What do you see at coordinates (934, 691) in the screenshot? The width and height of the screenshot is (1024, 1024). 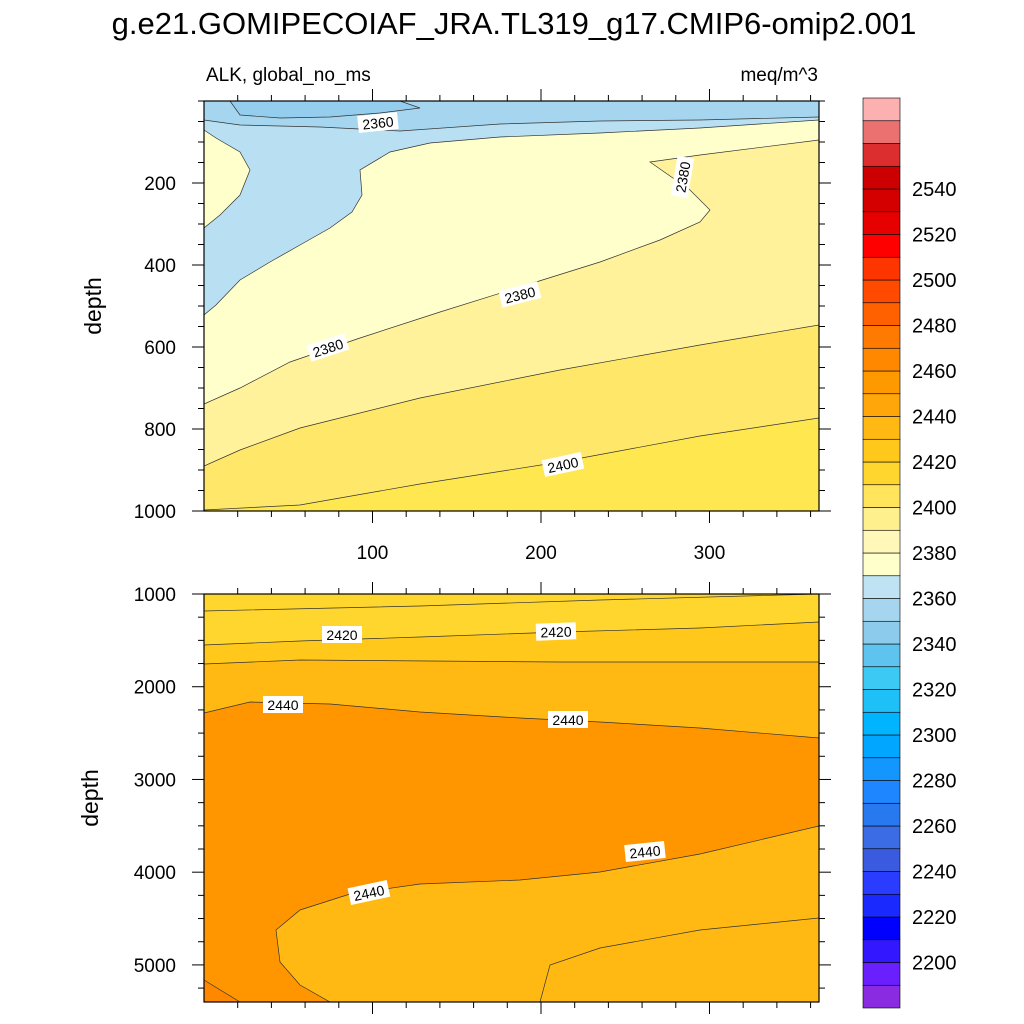 I see `colorbar-label: 2320` at bounding box center [934, 691].